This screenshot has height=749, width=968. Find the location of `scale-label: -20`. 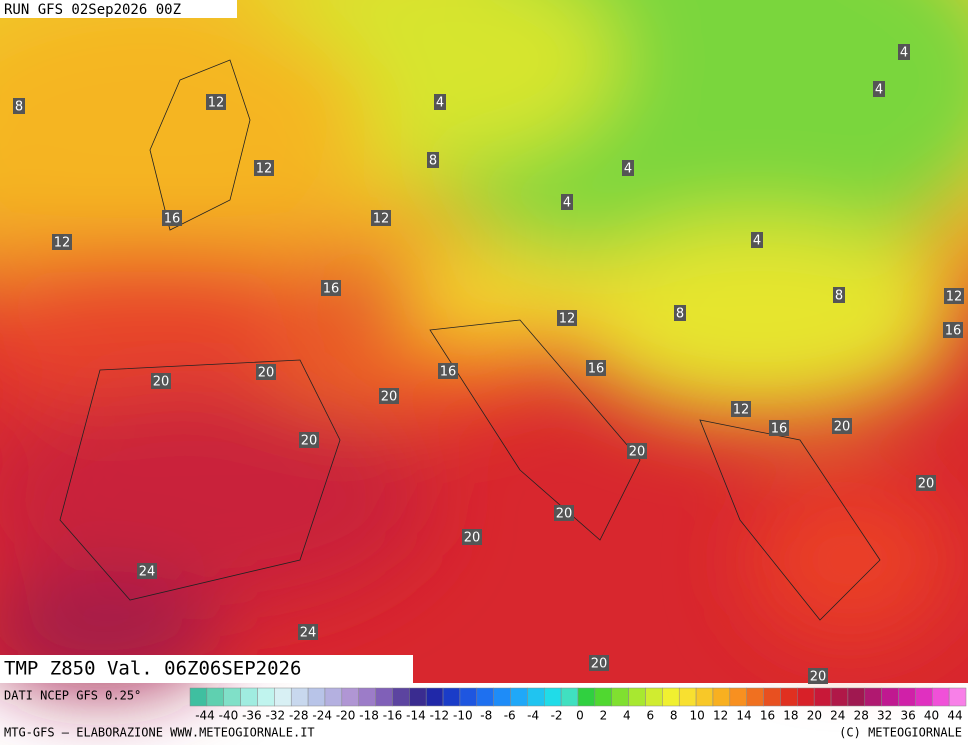

scale-label: -20 is located at coordinates (346, 716).